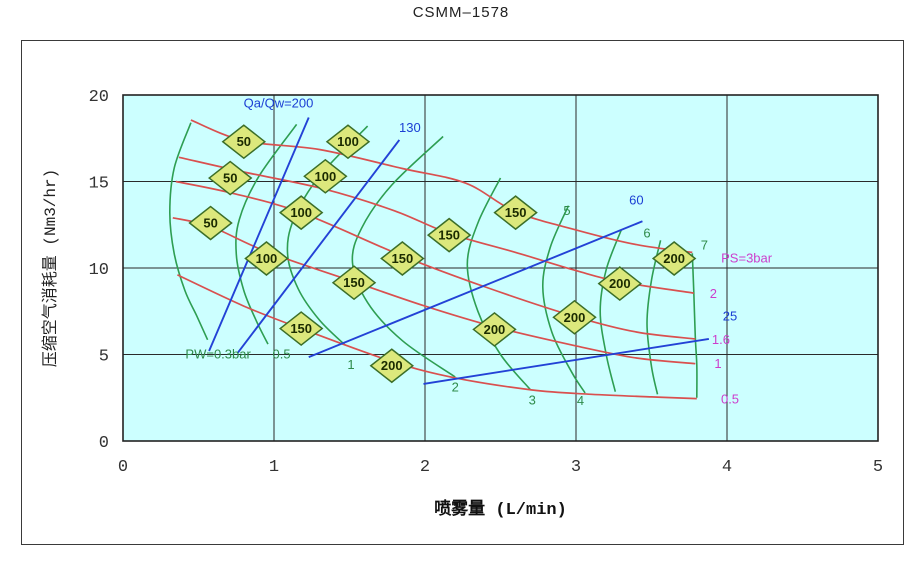 The image size is (922, 562). What do you see at coordinates (274, 467) in the screenshot?
I see `x-tick-1: 1` at bounding box center [274, 467].